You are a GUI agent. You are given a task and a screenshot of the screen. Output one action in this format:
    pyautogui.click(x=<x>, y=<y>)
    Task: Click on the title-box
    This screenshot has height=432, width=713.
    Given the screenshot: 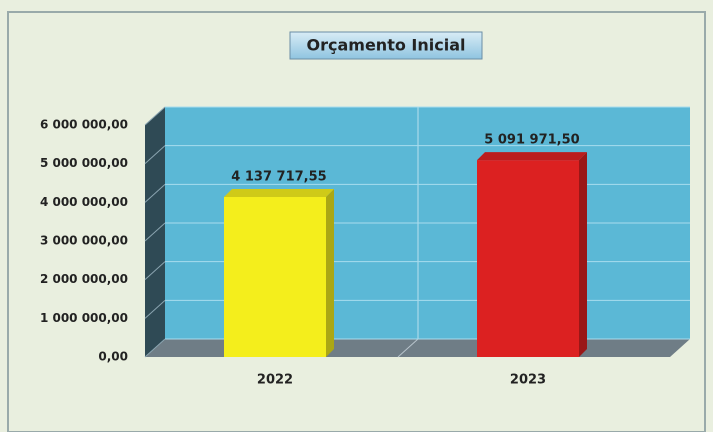 What is the action you would take?
    pyautogui.click(x=386, y=45)
    